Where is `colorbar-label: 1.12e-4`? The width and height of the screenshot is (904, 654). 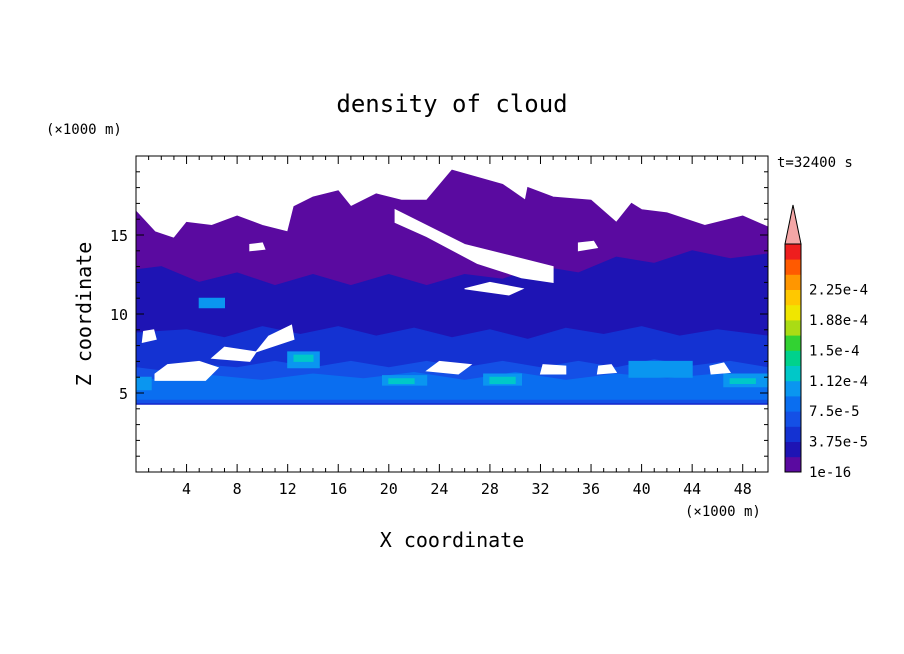 colorbar-label: 1.12e-4 is located at coordinates (838, 382).